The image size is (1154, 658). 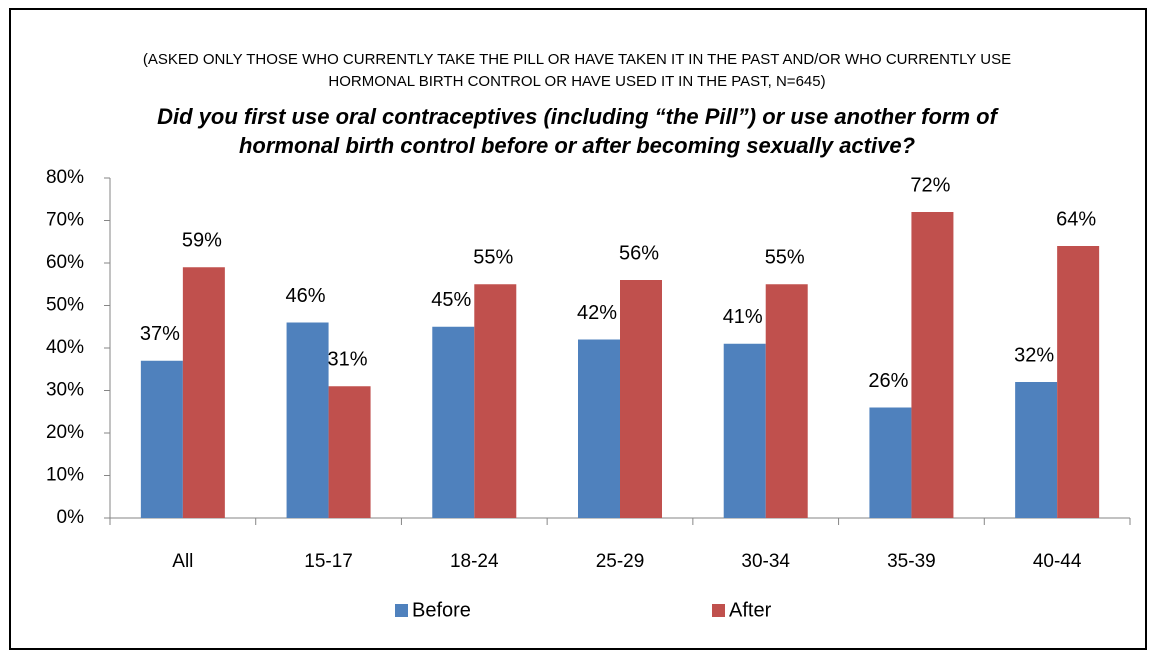 I want to click on value-label: 46%, so click(x=306, y=296).